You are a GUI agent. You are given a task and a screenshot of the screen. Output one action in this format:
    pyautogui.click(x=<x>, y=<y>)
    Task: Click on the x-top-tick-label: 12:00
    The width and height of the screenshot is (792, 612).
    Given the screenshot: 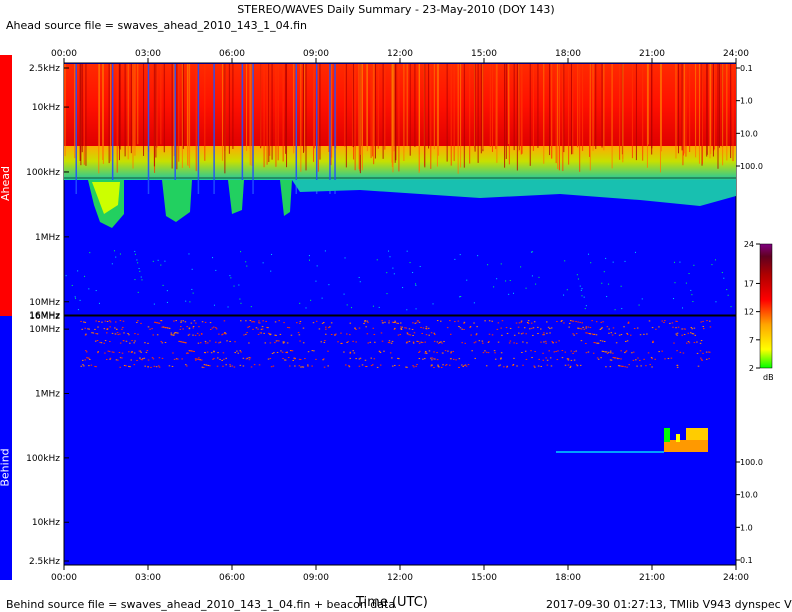 What is the action you would take?
    pyautogui.click(x=400, y=54)
    